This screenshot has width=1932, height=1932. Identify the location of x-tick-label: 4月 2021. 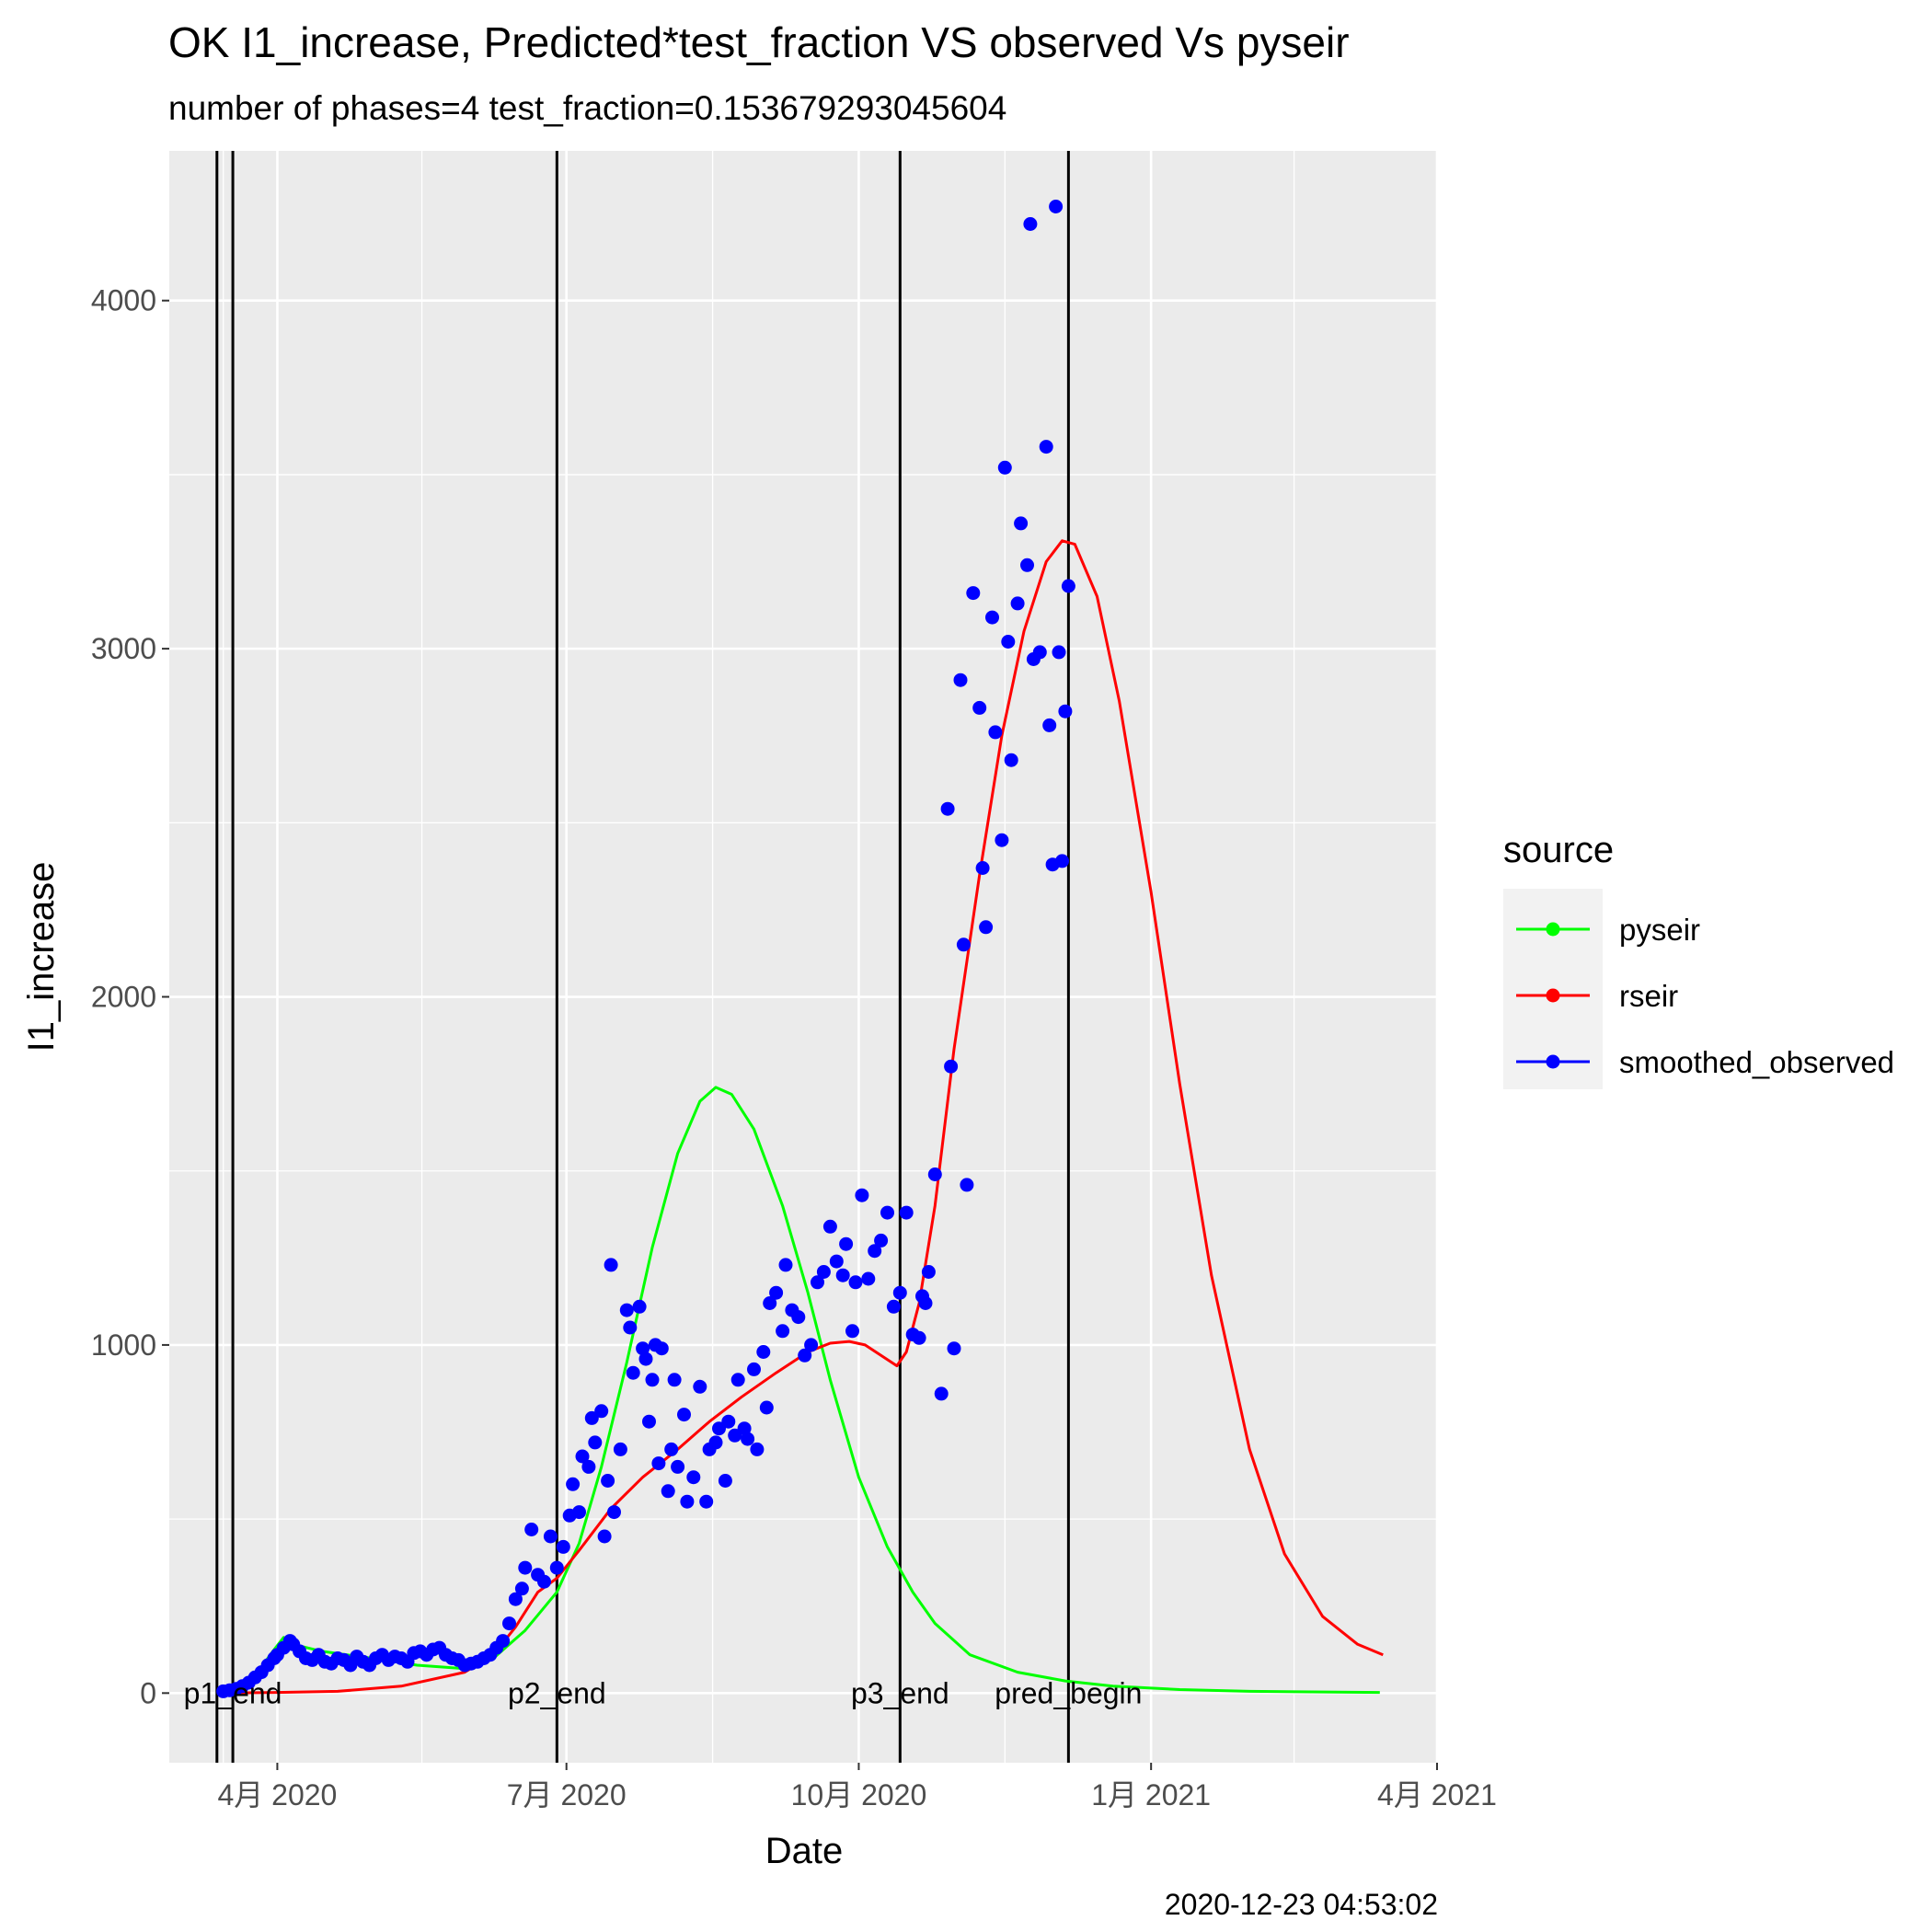
(1437, 1794).